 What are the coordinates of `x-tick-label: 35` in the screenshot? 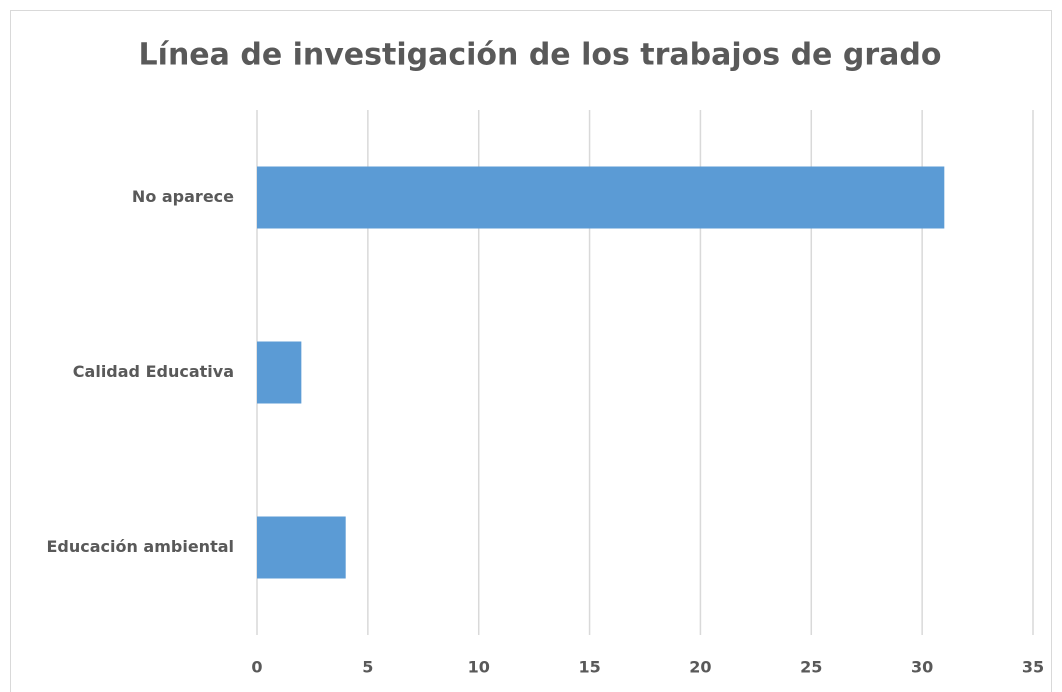 It's located at (1033, 667).